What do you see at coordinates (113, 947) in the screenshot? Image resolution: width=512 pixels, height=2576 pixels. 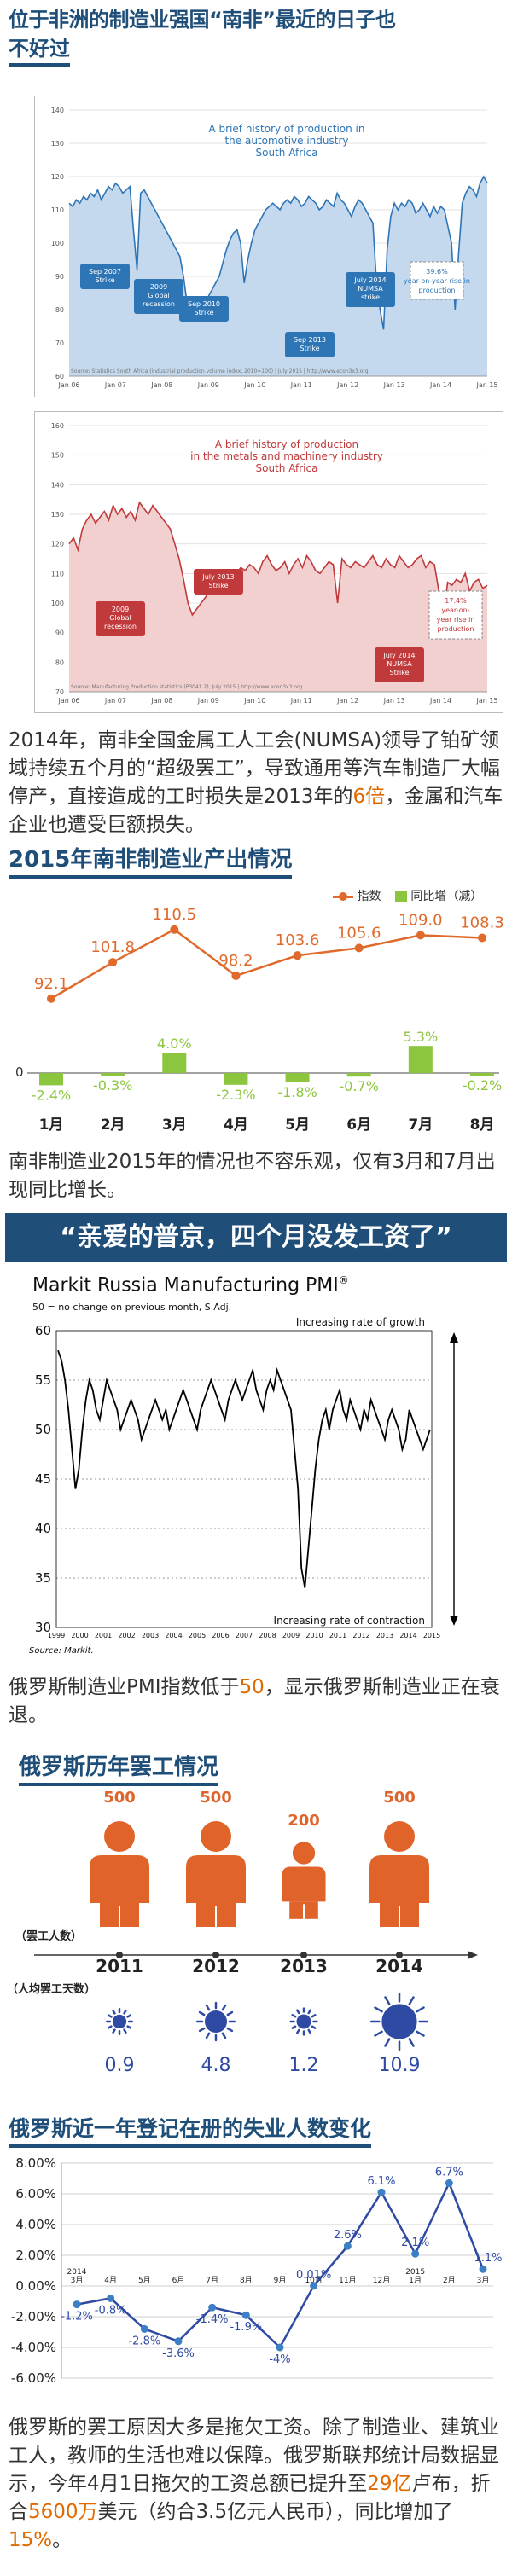 I see `index-label: 101.8` at bounding box center [113, 947].